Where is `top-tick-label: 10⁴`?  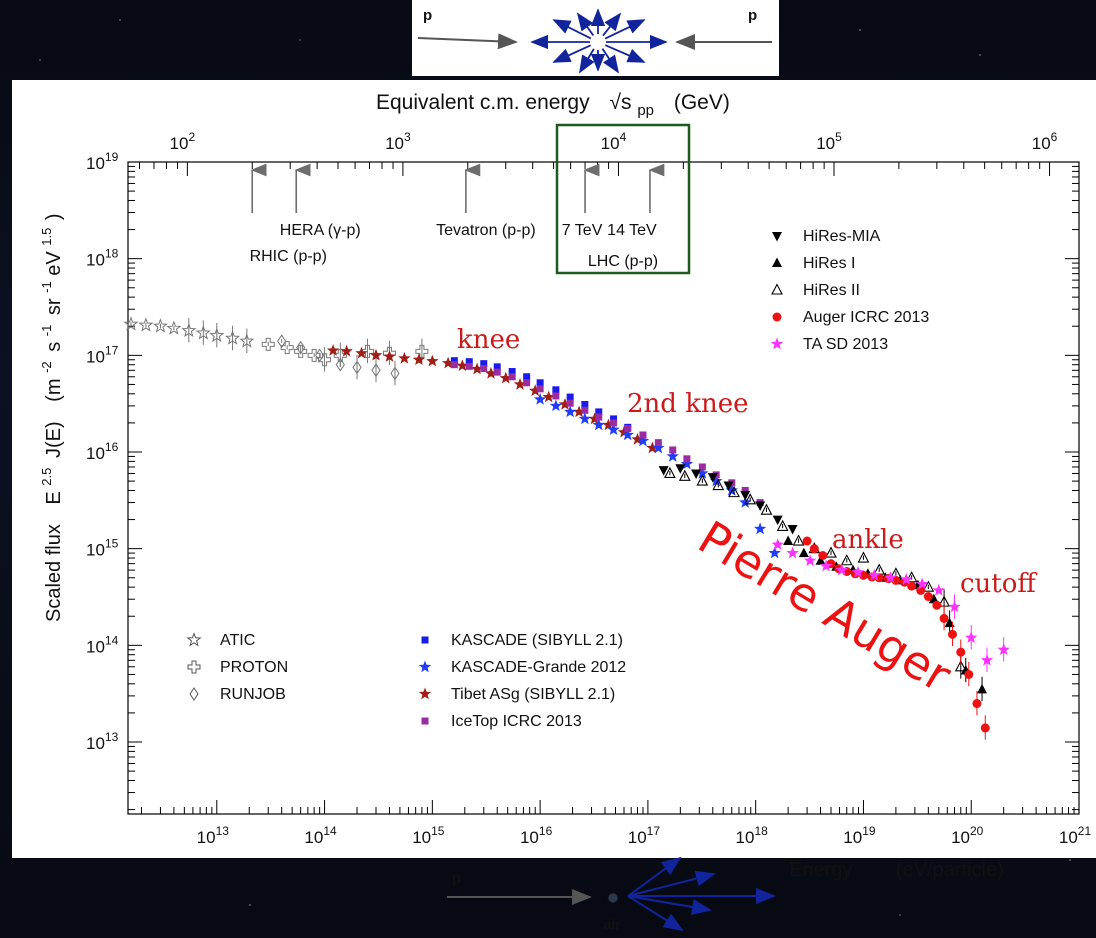
top-tick-label: 10⁴ is located at coordinates (614, 141).